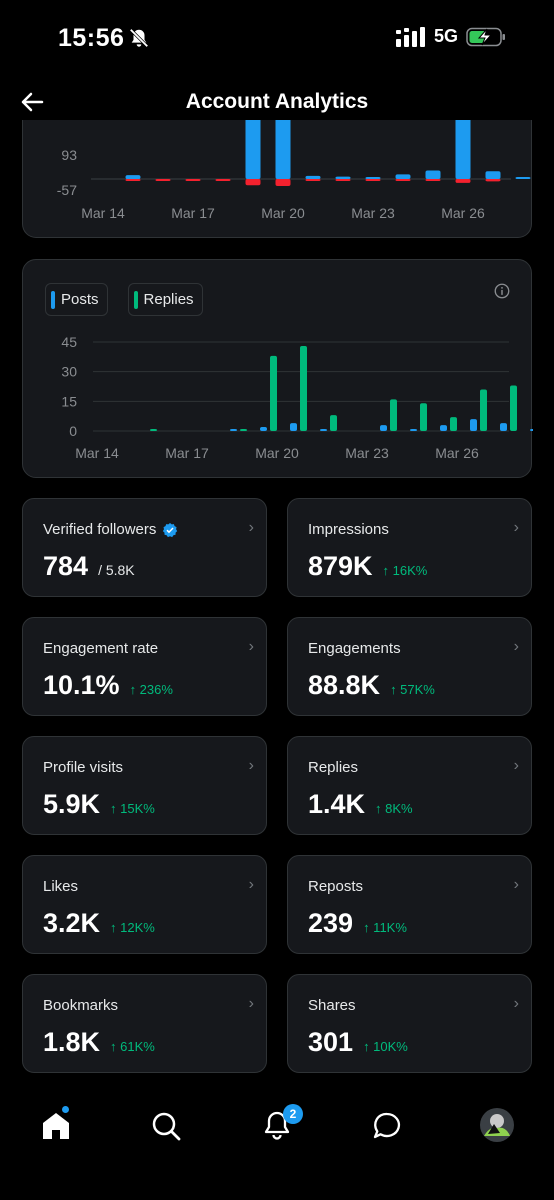 Image resolution: width=554 pixels, height=1200 pixels. What do you see at coordinates (409, 785) in the screenshot?
I see `metric-card-replies: Replies › 1.4K ↑ 8K%` at bounding box center [409, 785].